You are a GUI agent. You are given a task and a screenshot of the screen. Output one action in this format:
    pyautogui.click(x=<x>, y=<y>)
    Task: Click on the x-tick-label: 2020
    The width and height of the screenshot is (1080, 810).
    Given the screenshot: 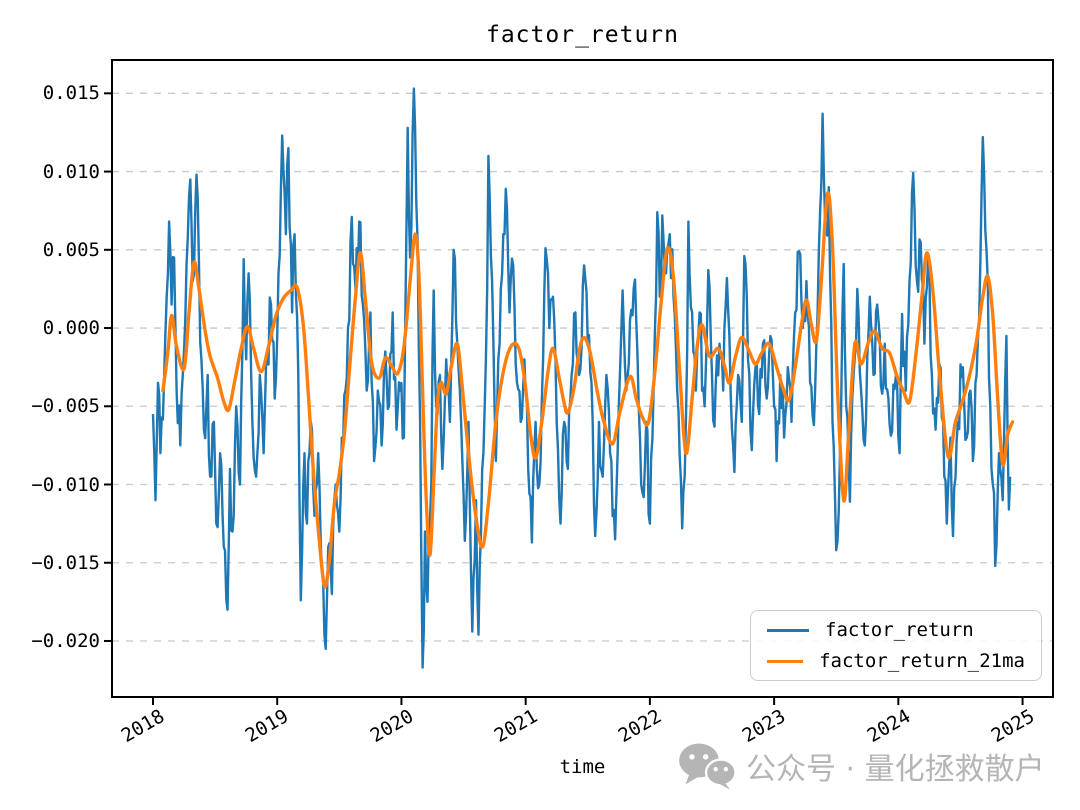 What is the action you would take?
    pyautogui.click(x=391, y=726)
    